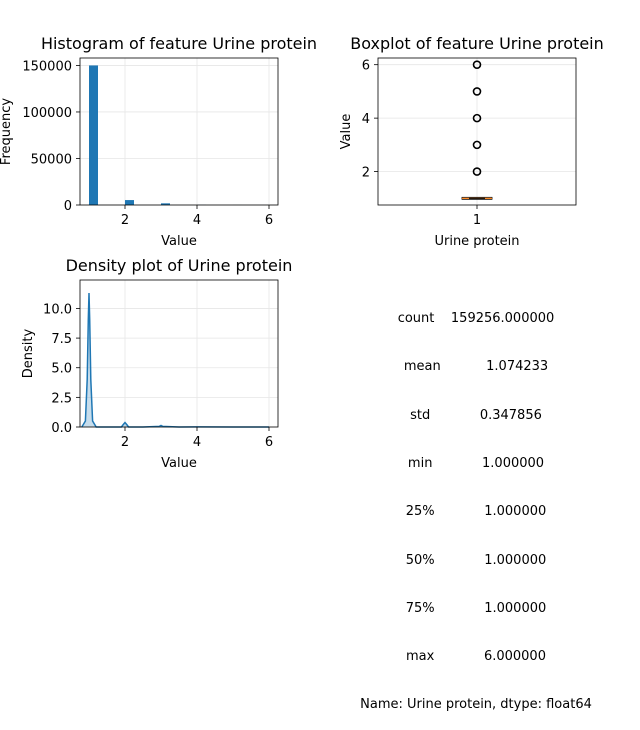  I want to click on x-tick-label: 1, so click(477, 220).